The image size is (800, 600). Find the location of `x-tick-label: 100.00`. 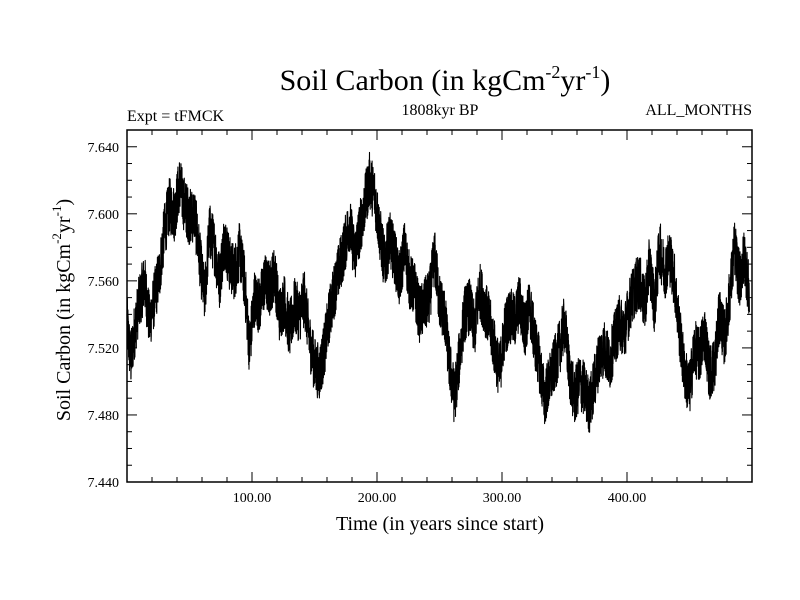

x-tick-label: 100.00 is located at coordinates (252, 498).